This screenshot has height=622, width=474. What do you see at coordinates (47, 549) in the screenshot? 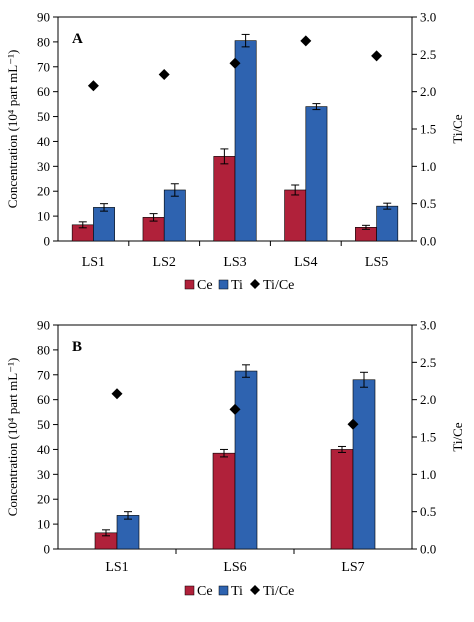
I see `panel-b-left-tick-label: 0` at bounding box center [47, 549].